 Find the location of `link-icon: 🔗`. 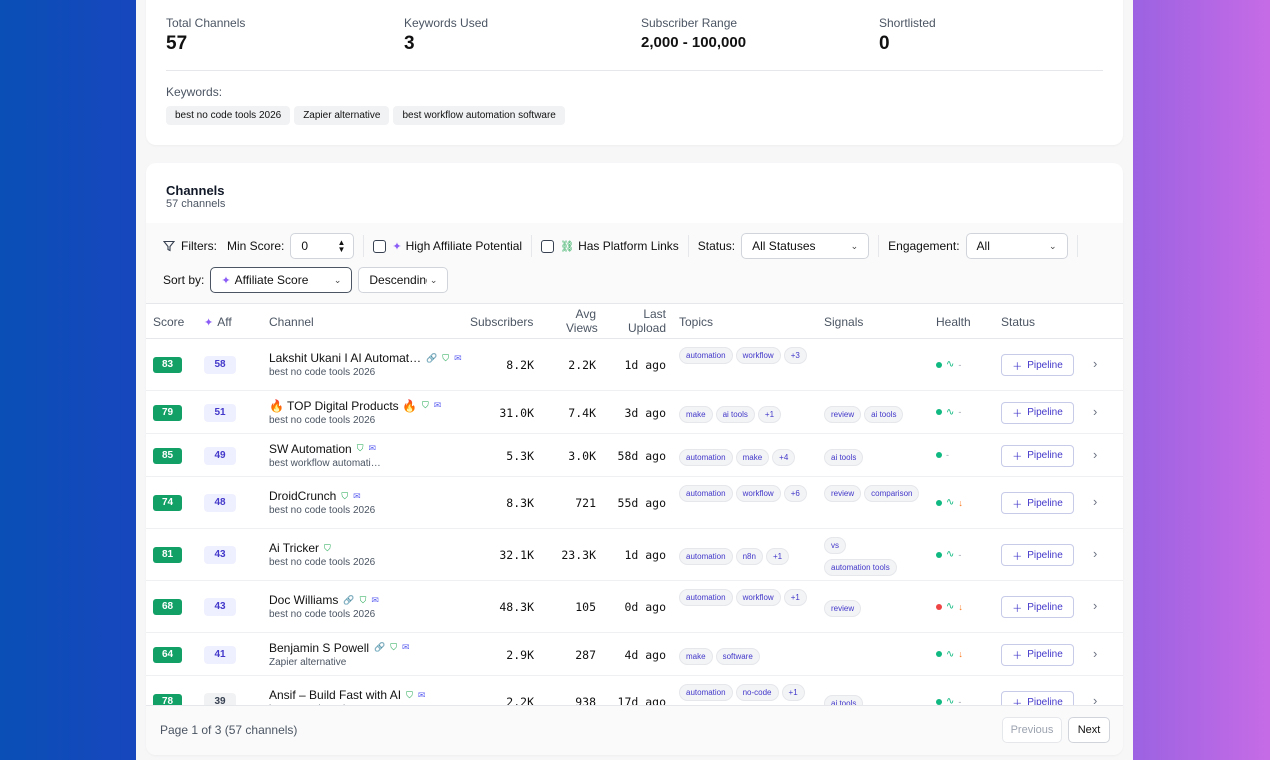

link-icon: 🔗 is located at coordinates (380, 647).